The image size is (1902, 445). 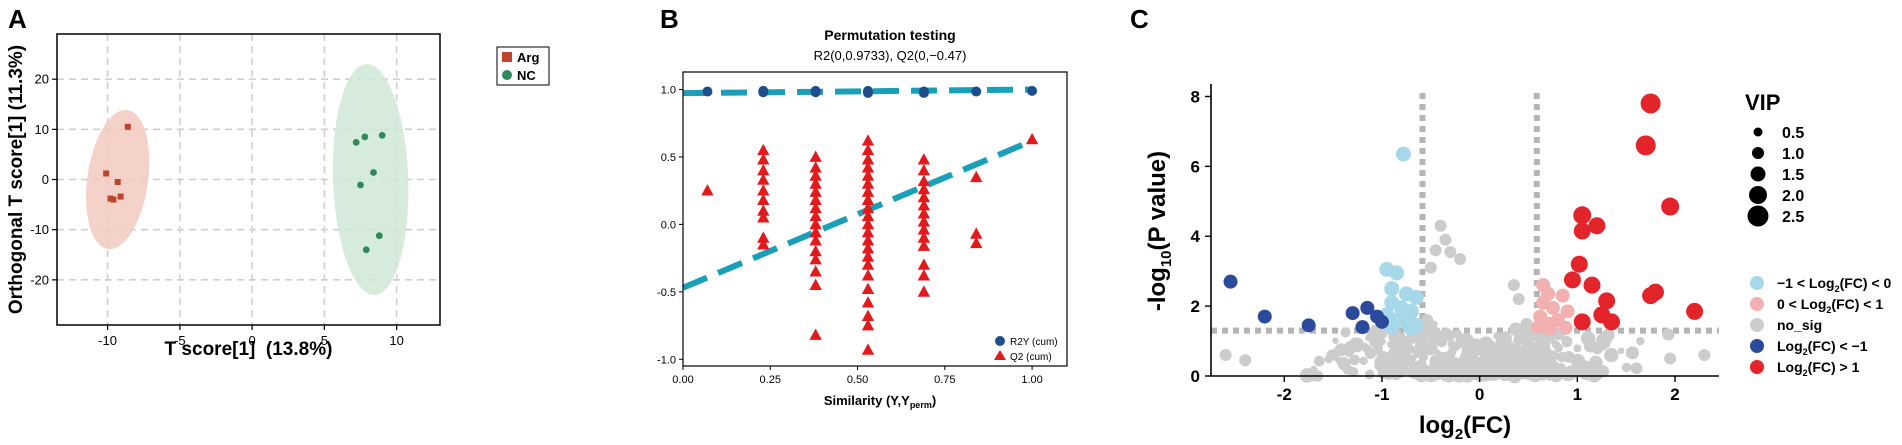 I want to click on panel-c-x-label-main: log, so click(x=1437, y=425).